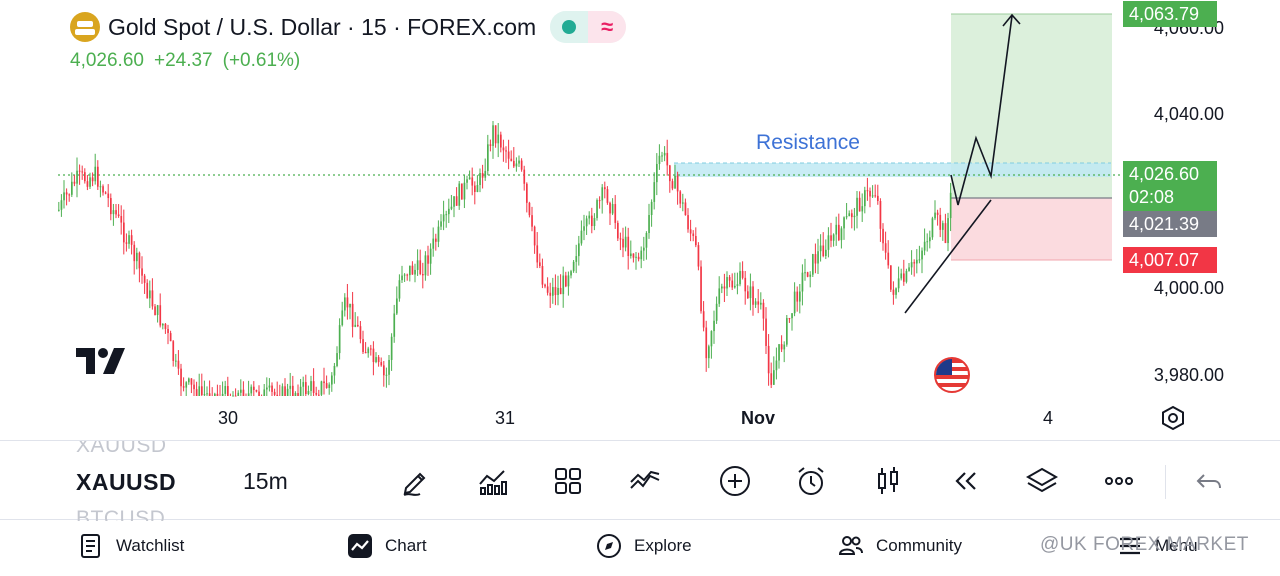 The image size is (1280, 576). Describe the element at coordinates (101, 361) in the screenshot. I see `tradingview-logo-icon` at that location.